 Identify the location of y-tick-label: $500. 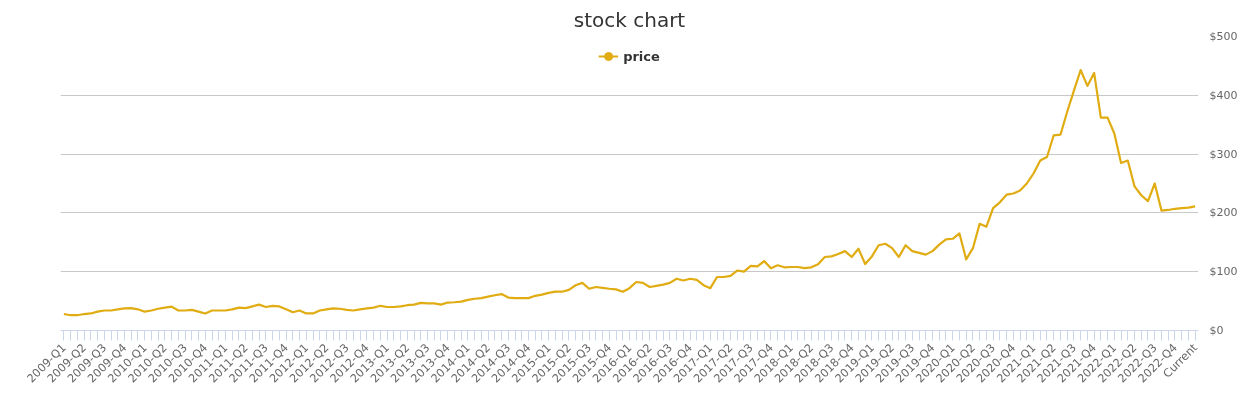
(1223, 36).